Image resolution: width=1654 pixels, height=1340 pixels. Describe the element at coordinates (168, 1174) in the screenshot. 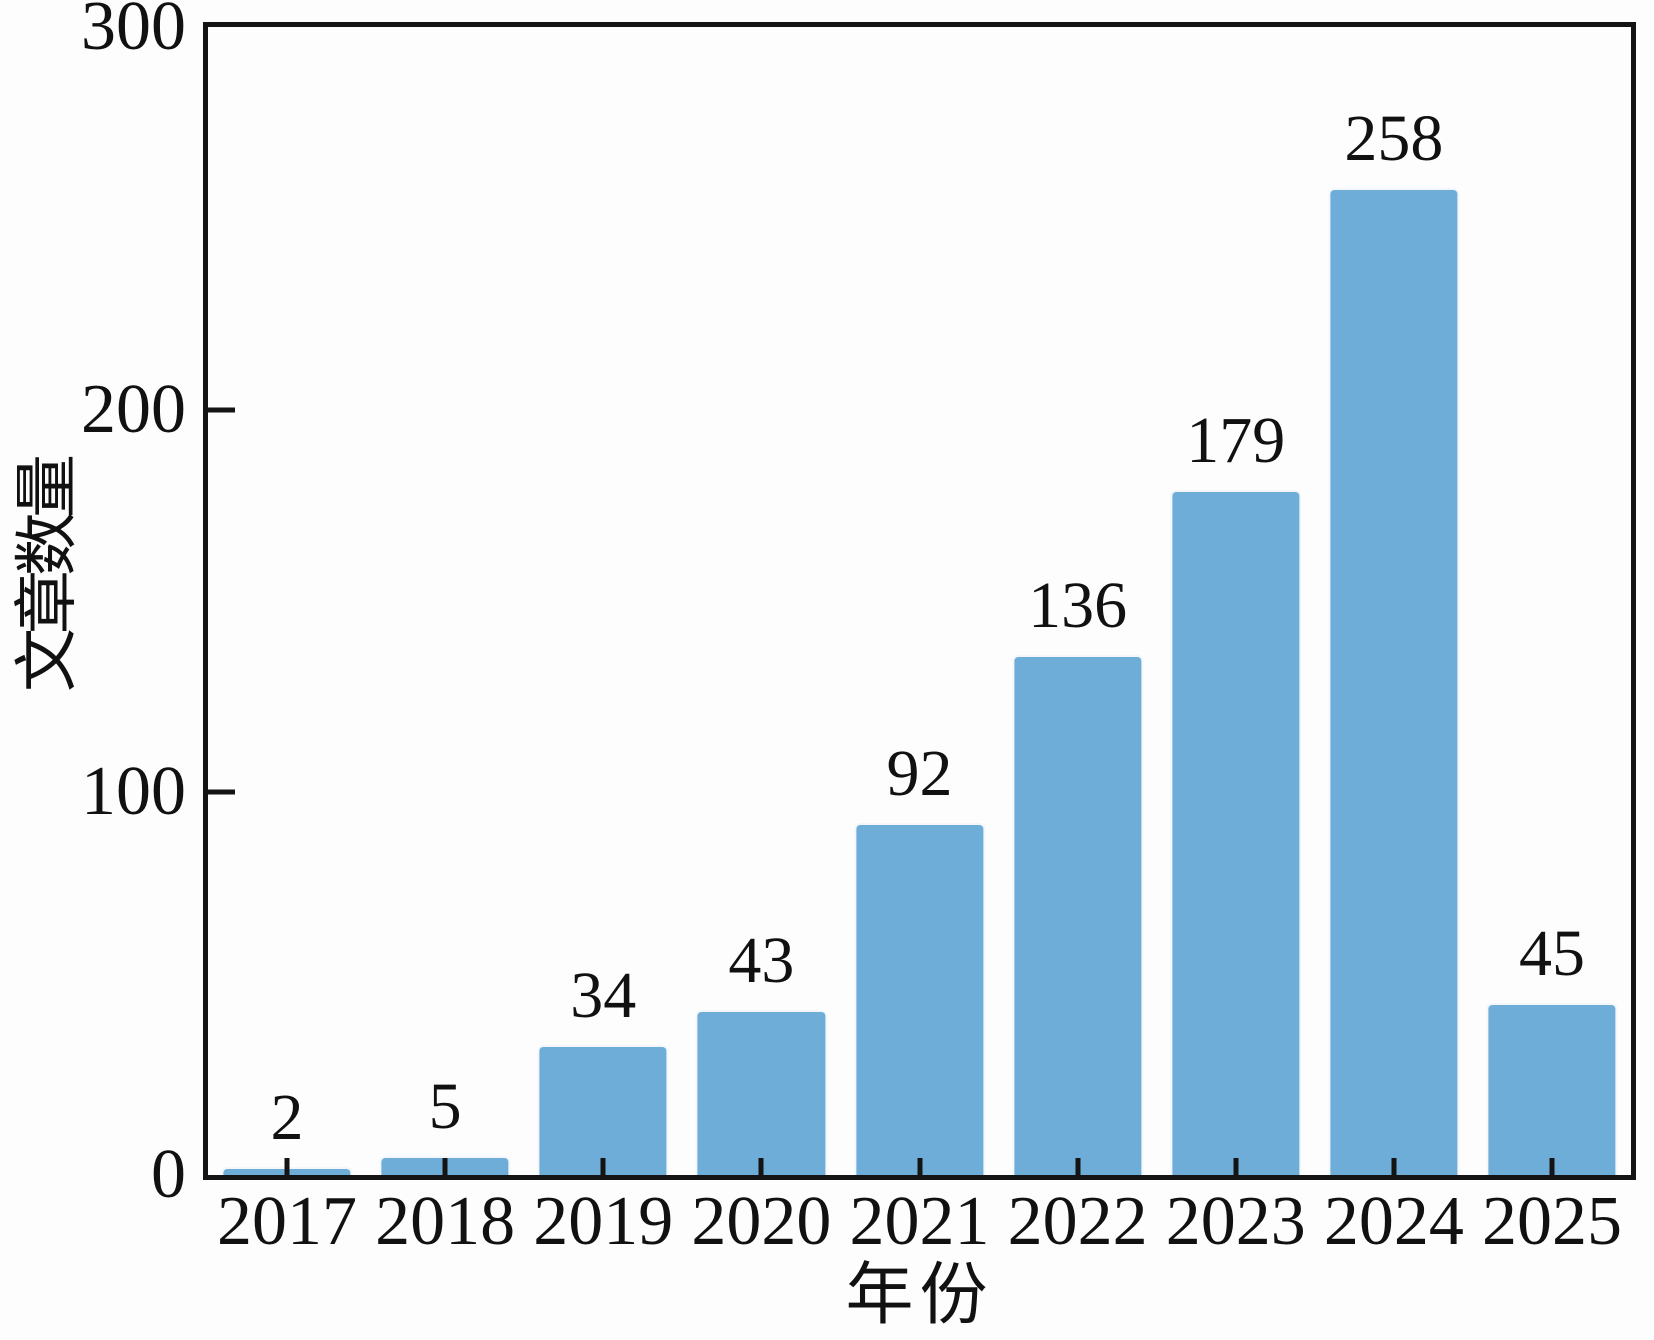

I see `y-tick-label-0: 0` at that location.